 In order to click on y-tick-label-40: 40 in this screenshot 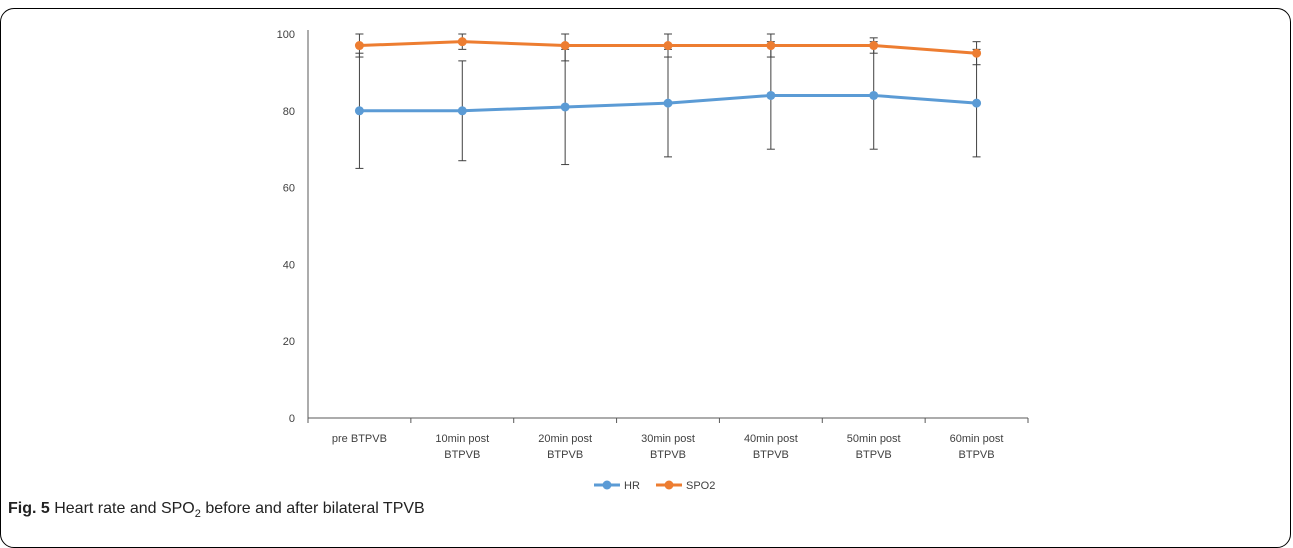, I will do `click(289, 265)`.